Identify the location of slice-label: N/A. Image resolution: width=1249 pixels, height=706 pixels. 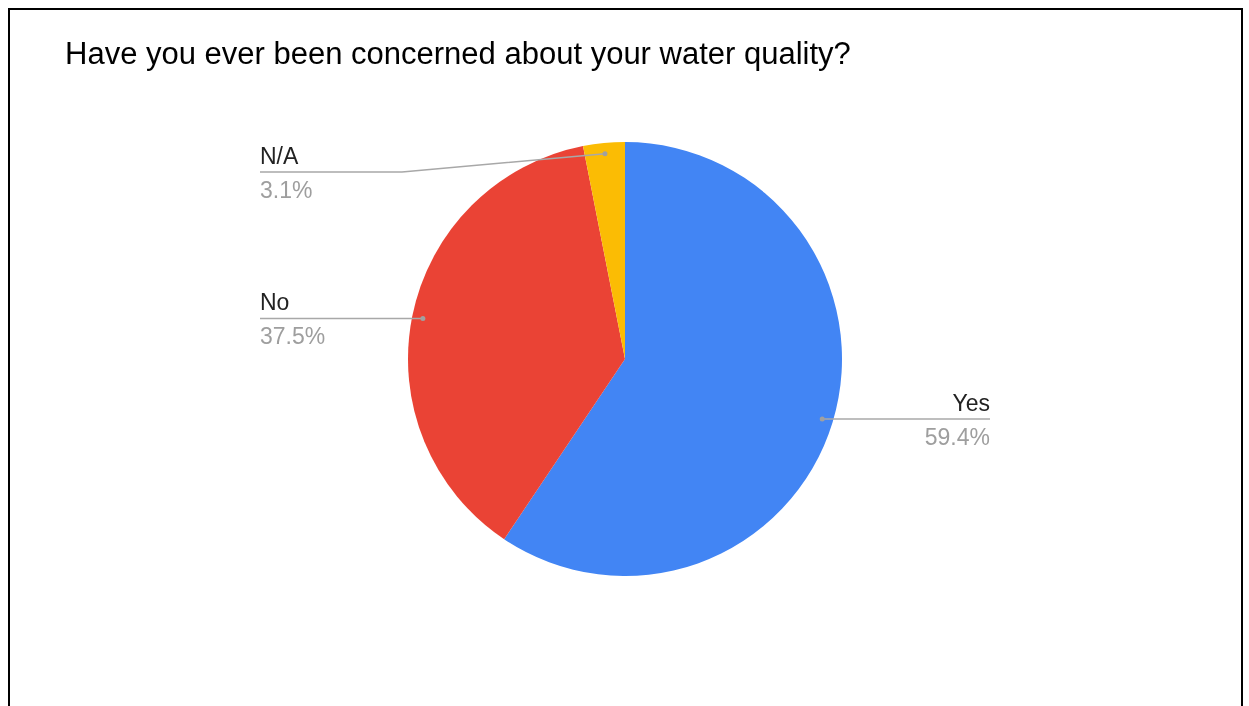
(279, 156).